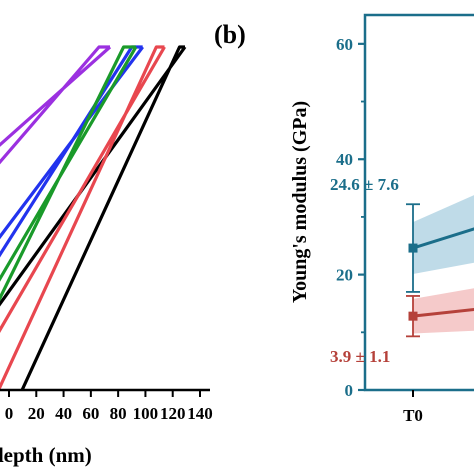 The width and height of the screenshot is (474, 474). I want to click on panel-b-x-tick-label: T0, so click(413, 415).